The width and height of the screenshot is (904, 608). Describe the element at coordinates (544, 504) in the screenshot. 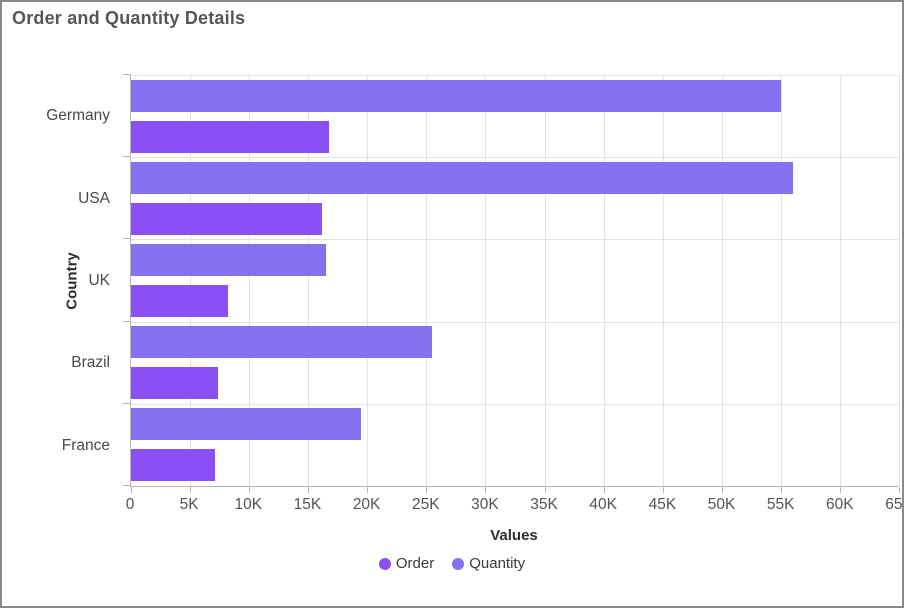

I see `x-axis-label-35k: 35K` at that location.